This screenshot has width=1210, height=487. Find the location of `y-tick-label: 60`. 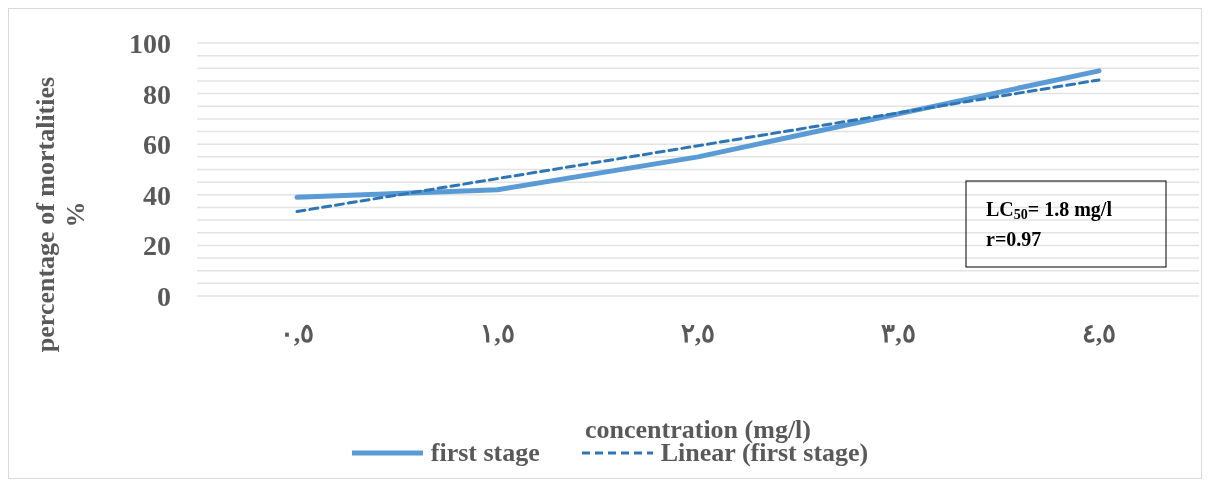

y-tick-label: 60 is located at coordinates (157, 145).